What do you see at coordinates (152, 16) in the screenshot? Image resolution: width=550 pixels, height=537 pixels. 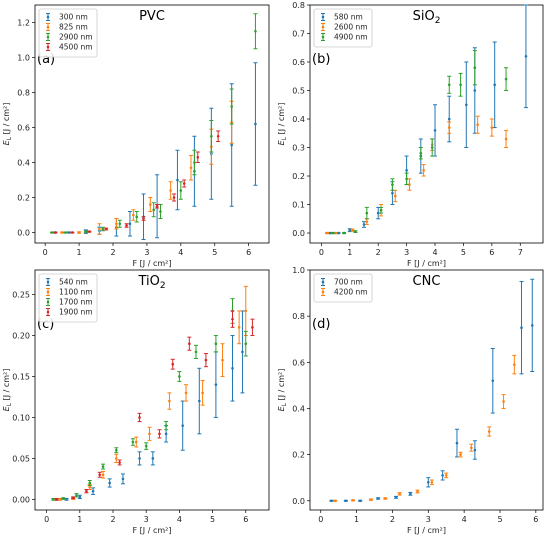 I see `panel-title: PVC` at bounding box center [152, 16].